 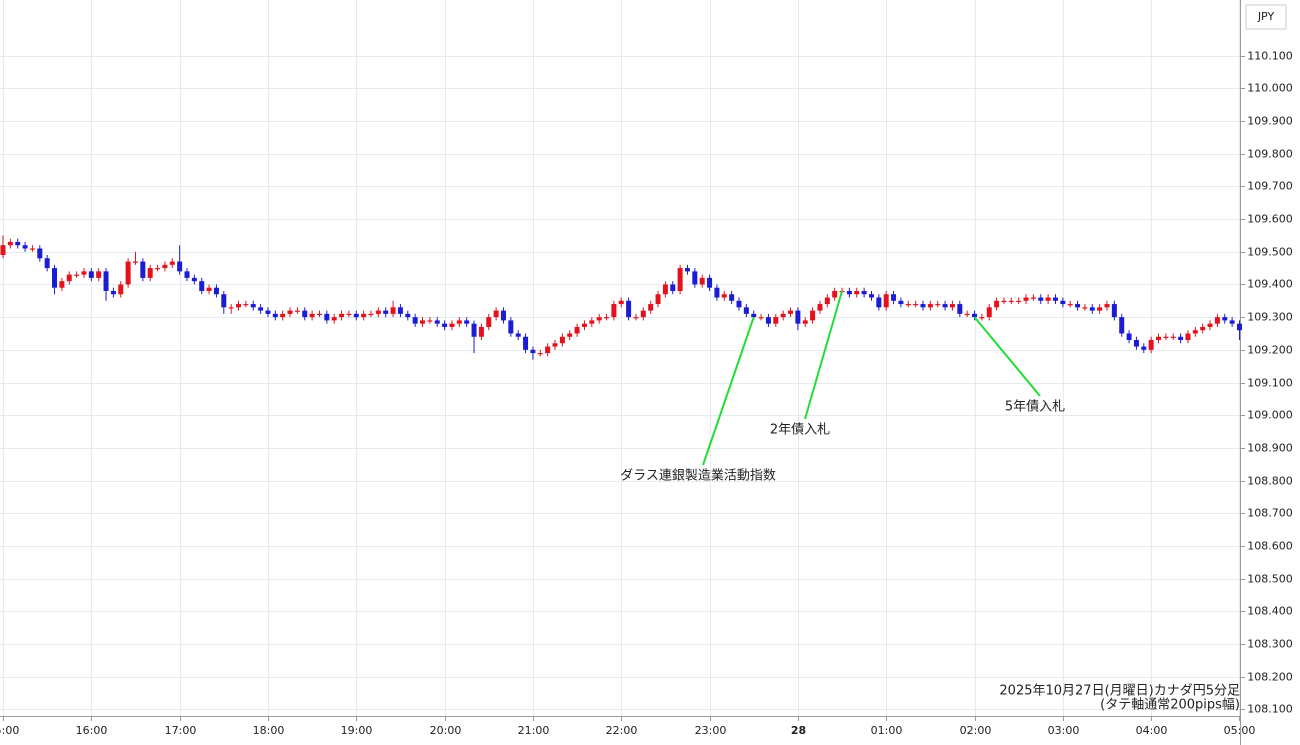 What do you see at coordinates (1270, 644) in the screenshot?
I see `y-tick-label: 108.300` at bounding box center [1270, 644].